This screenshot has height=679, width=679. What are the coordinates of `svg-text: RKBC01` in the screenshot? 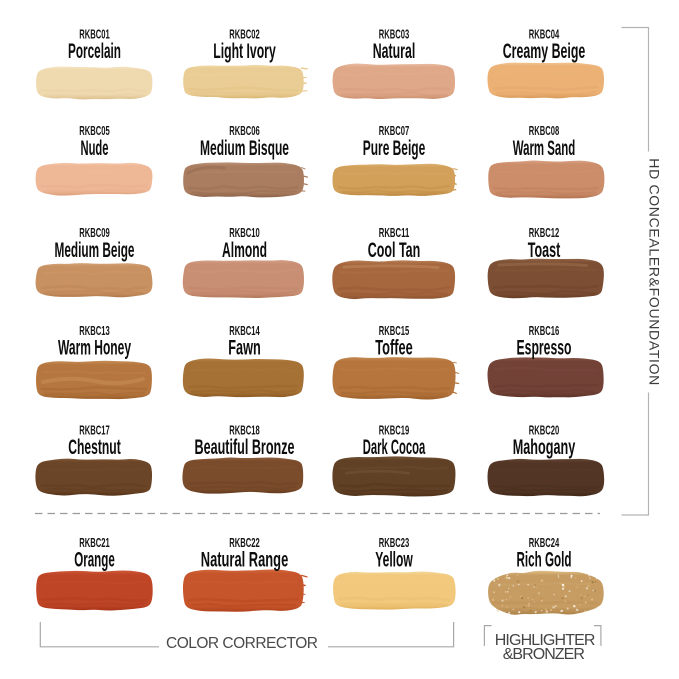 It's located at (94, 34).